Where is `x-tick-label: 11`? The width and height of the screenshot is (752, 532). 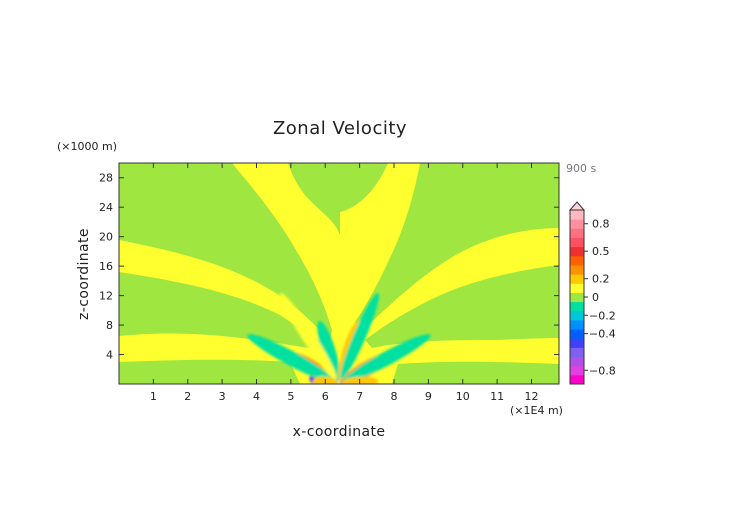 x-tick-label: 11 is located at coordinates (497, 396).